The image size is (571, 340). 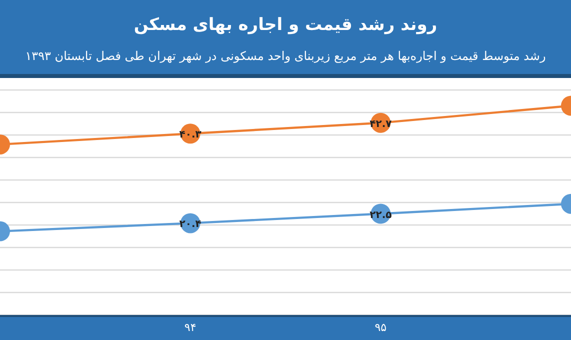 I want to click on data-label: ۲۰.۴, so click(x=190, y=224).